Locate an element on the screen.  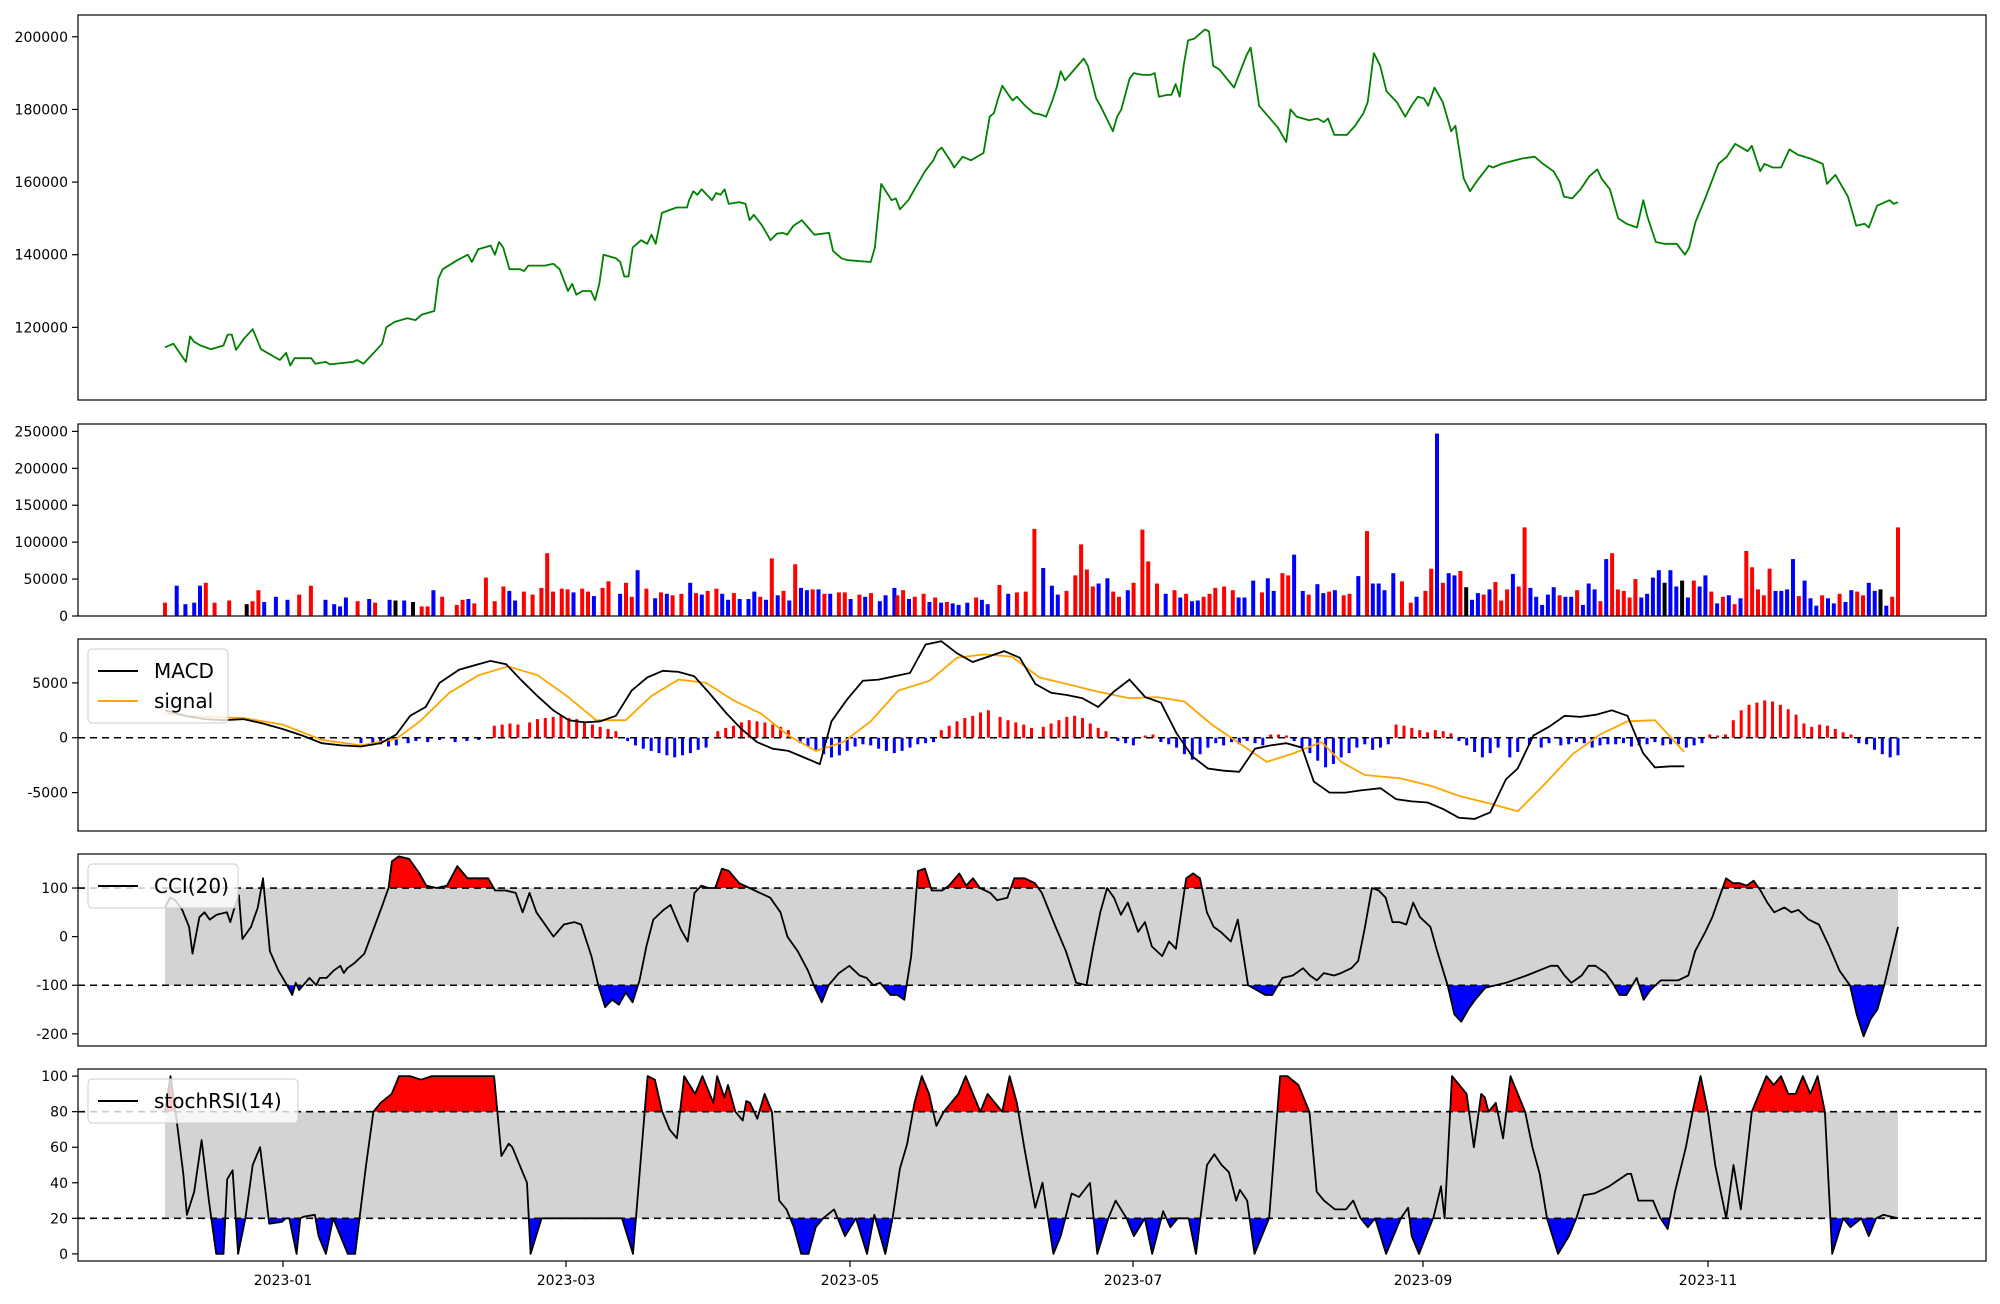
y-tick-label: 140000 is located at coordinates (41, 256).